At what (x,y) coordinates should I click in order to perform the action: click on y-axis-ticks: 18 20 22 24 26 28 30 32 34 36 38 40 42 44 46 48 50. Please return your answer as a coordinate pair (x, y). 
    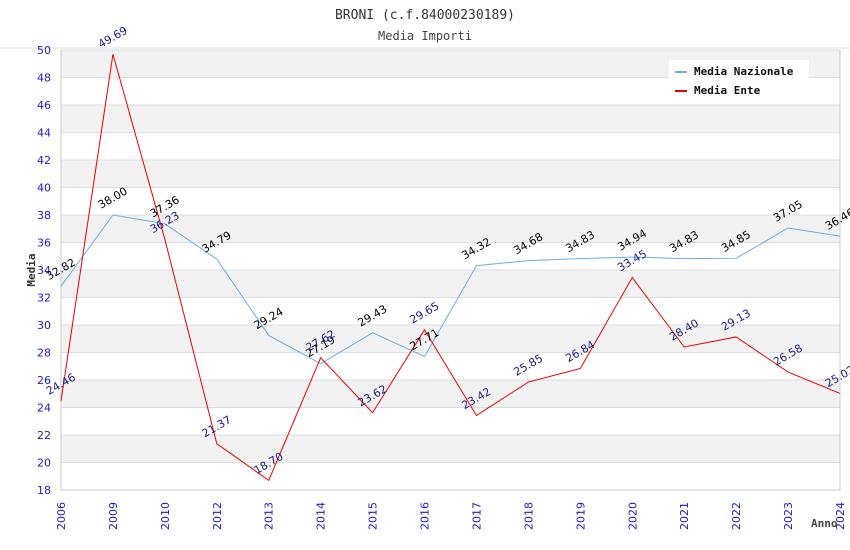
    Looking at the image, I should click on (44, 270).